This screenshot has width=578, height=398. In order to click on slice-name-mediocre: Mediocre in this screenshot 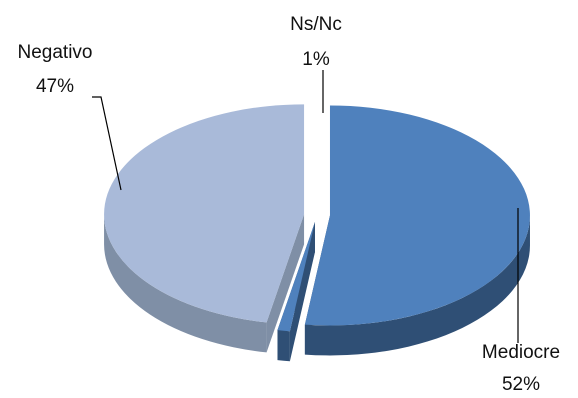, I will do `click(521, 352)`.